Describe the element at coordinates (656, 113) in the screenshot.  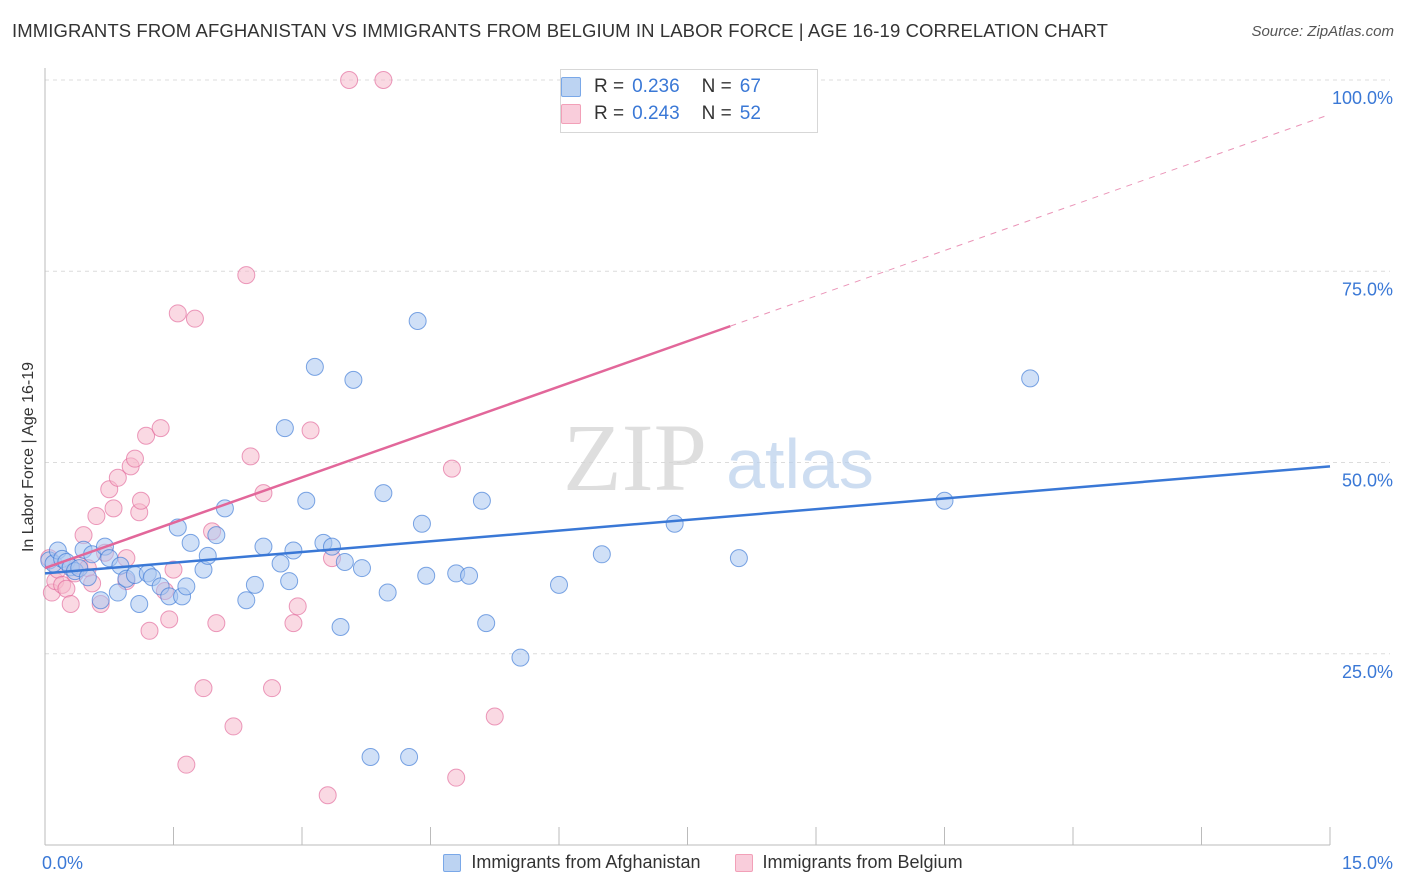
I see `r-value: 0.243` at that location.